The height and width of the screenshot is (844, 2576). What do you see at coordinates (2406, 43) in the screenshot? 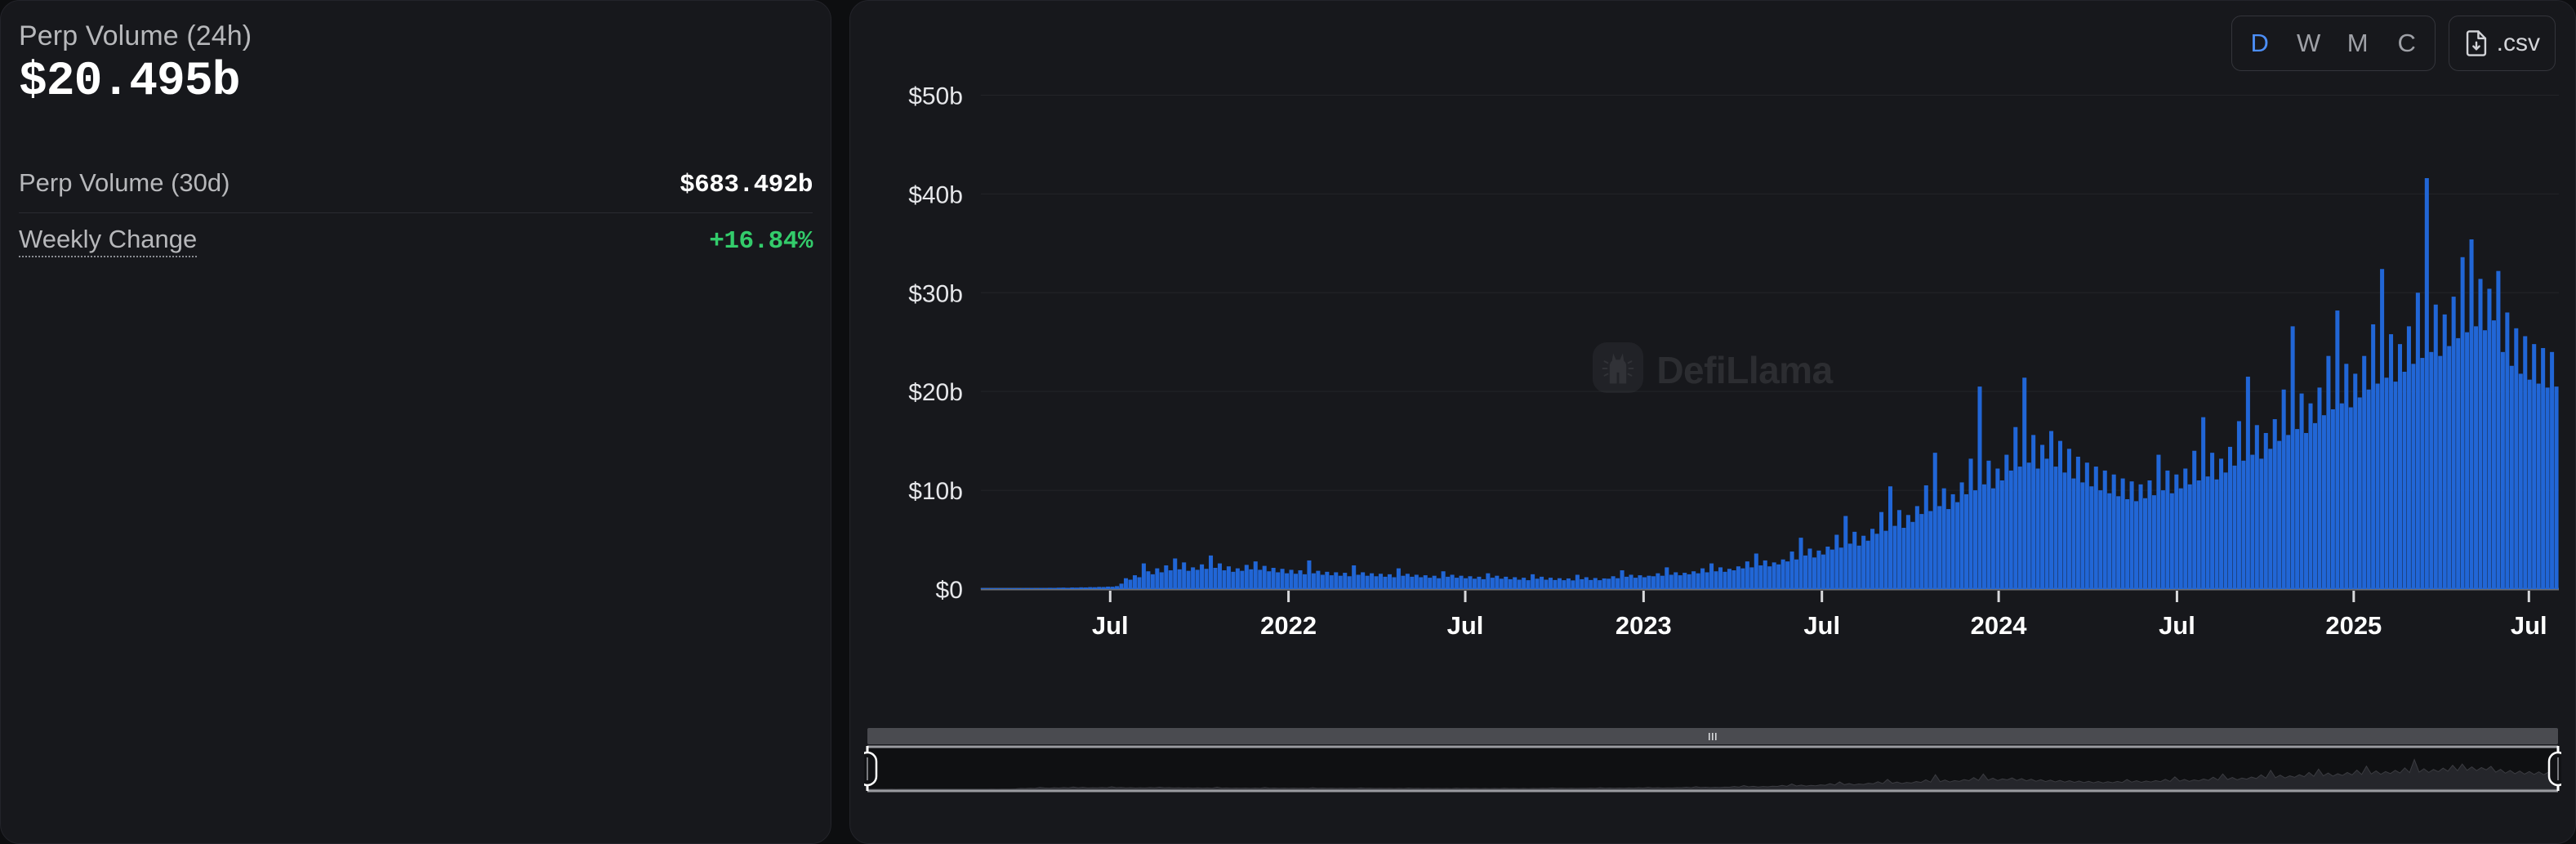
I see `interval-button-c: C` at bounding box center [2406, 43].